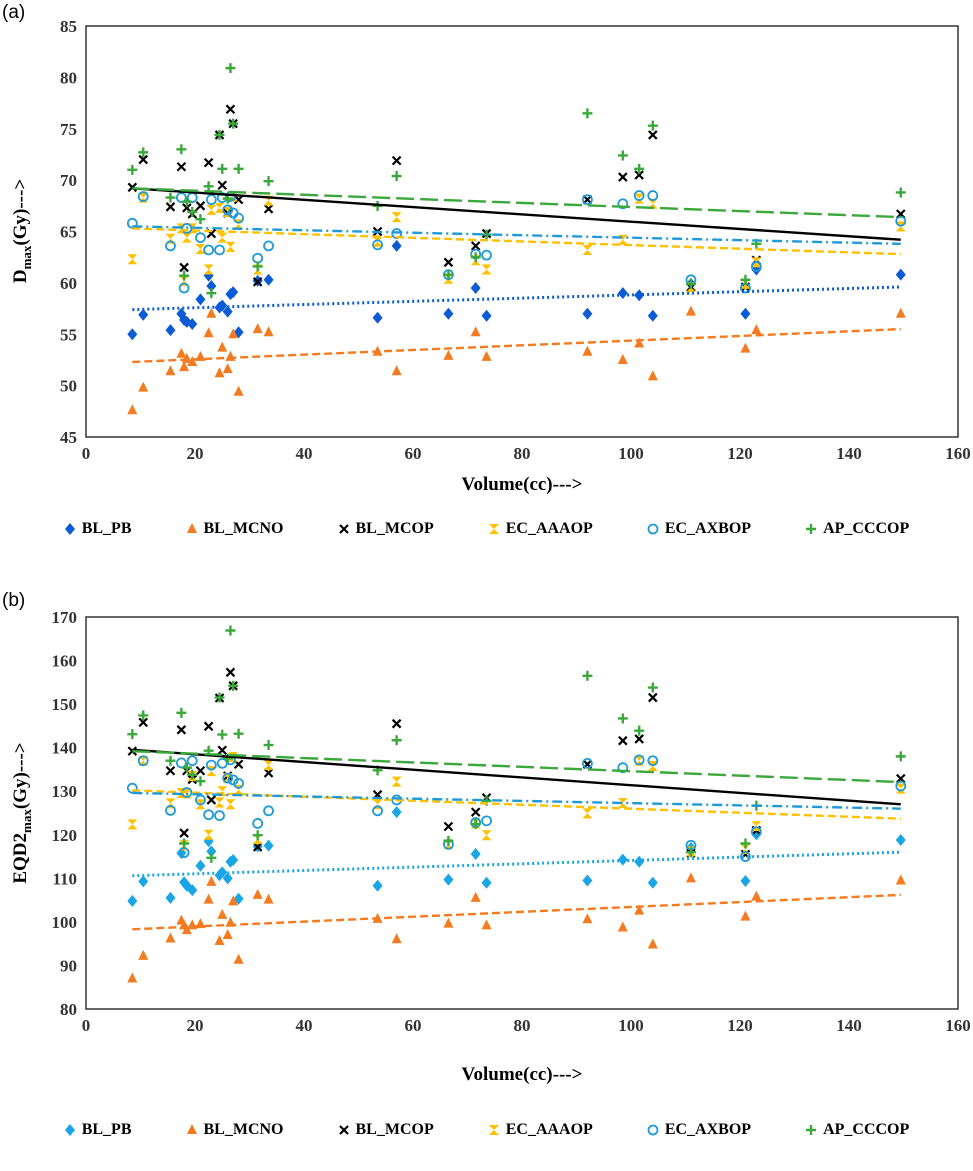 Image resolution: width=973 pixels, height=1171 pixels. What do you see at coordinates (98, 529) in the screenshot?
I see `legend-item: BL_PB` at bounding box center [98, 529].